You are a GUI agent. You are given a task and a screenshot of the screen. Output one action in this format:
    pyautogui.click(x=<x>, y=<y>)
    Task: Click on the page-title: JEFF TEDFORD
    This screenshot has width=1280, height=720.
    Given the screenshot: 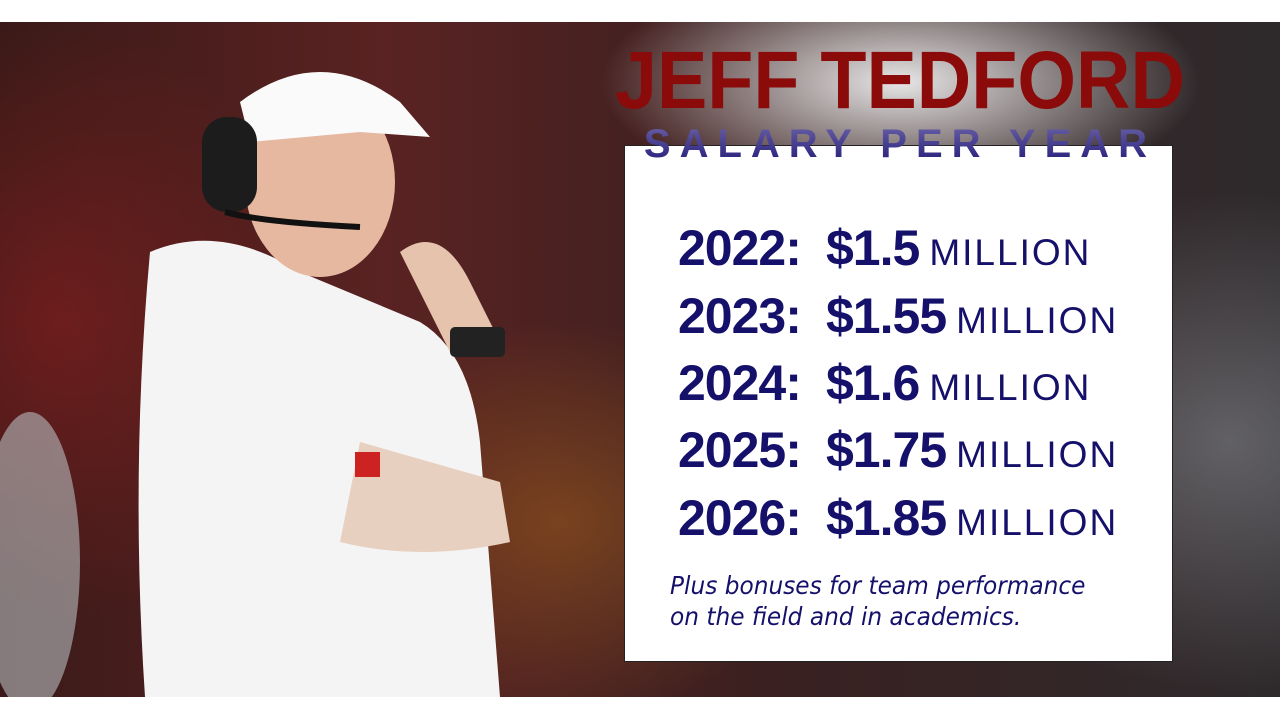 What is the action you would take?
    pyautogui.click(x=899, y=80)
    